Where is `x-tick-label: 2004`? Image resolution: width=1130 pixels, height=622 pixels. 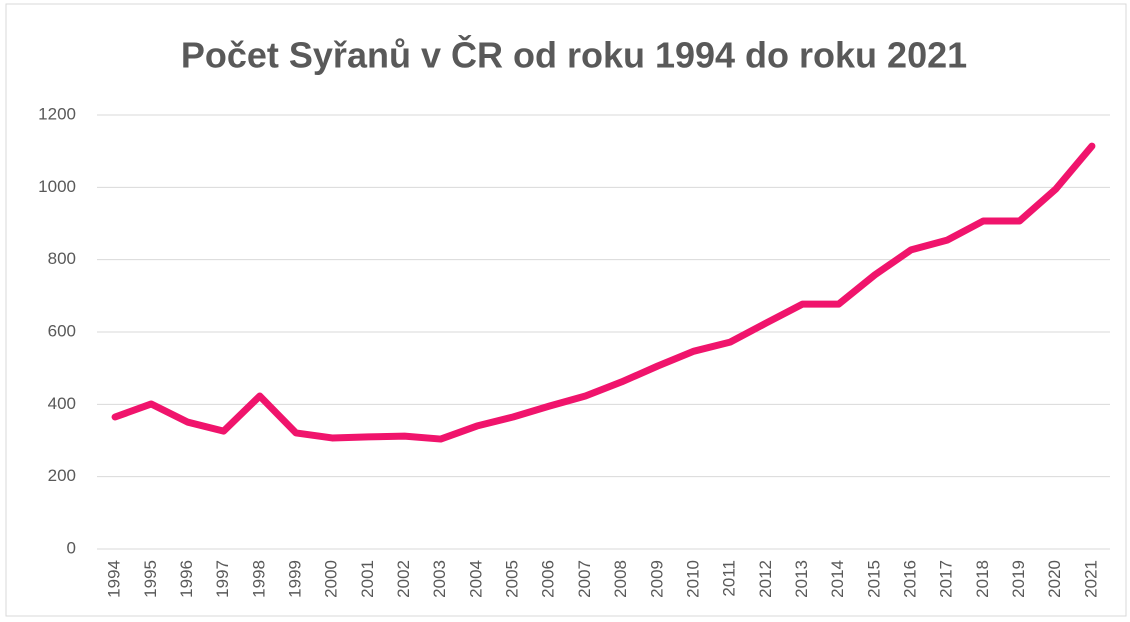 x-tick-label: 2004 is located at coordinates (475, 579).